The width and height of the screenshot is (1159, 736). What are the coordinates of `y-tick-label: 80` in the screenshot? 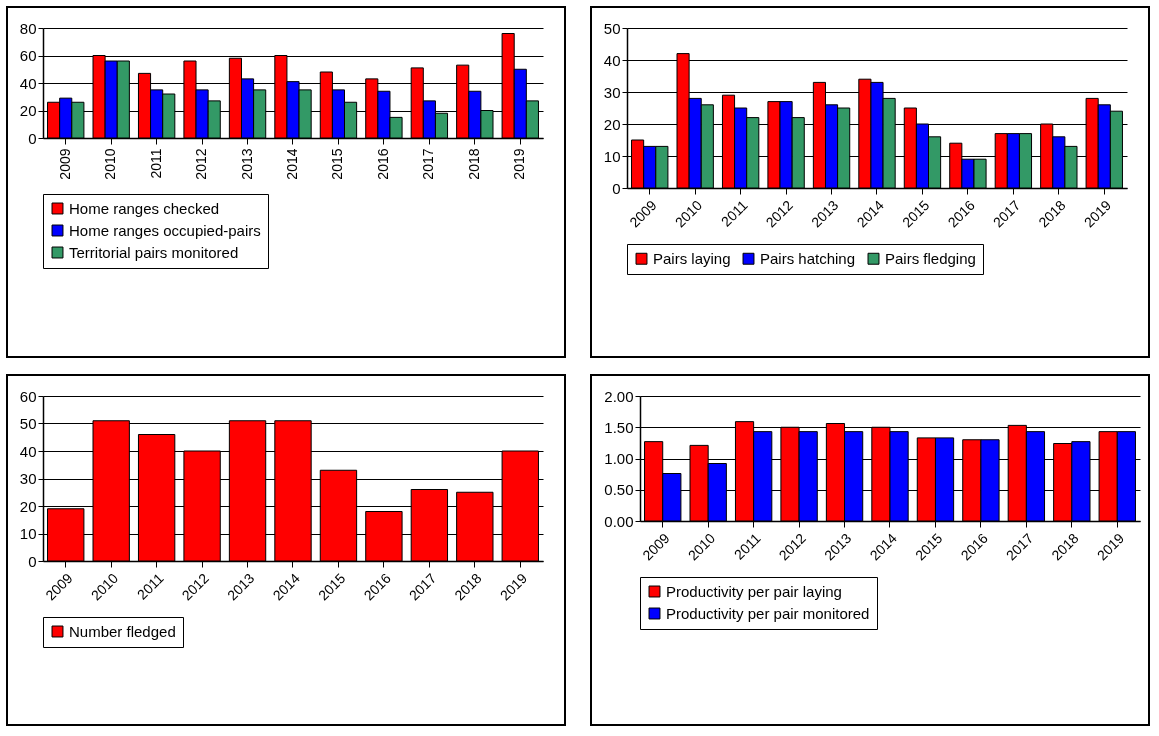 It's located at (28, 28).